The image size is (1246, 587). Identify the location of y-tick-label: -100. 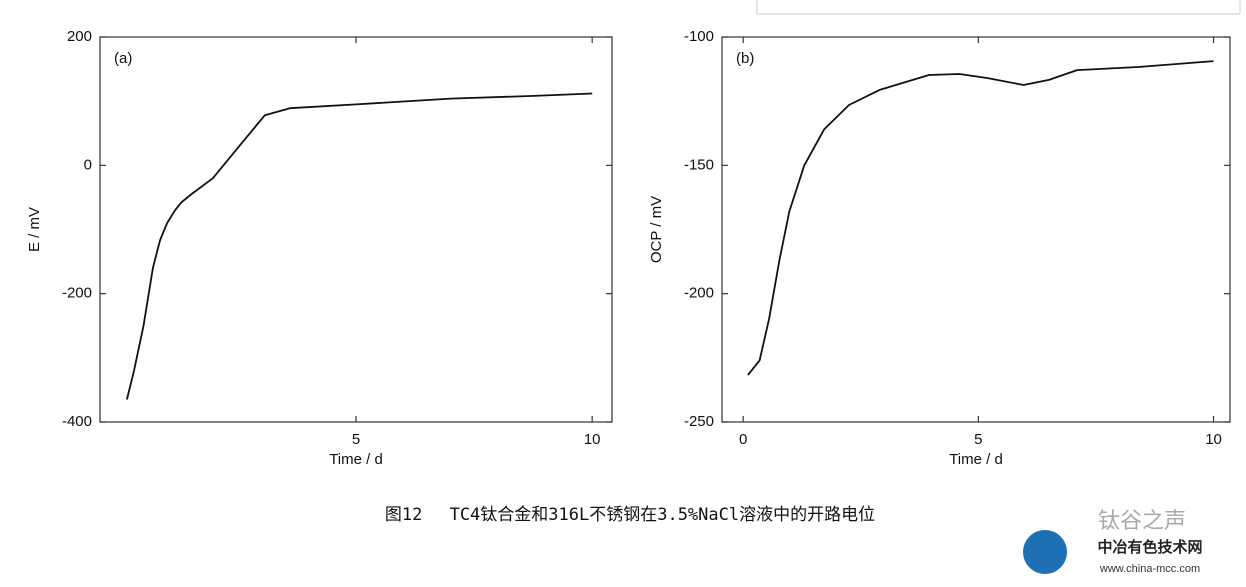
(699, 36).